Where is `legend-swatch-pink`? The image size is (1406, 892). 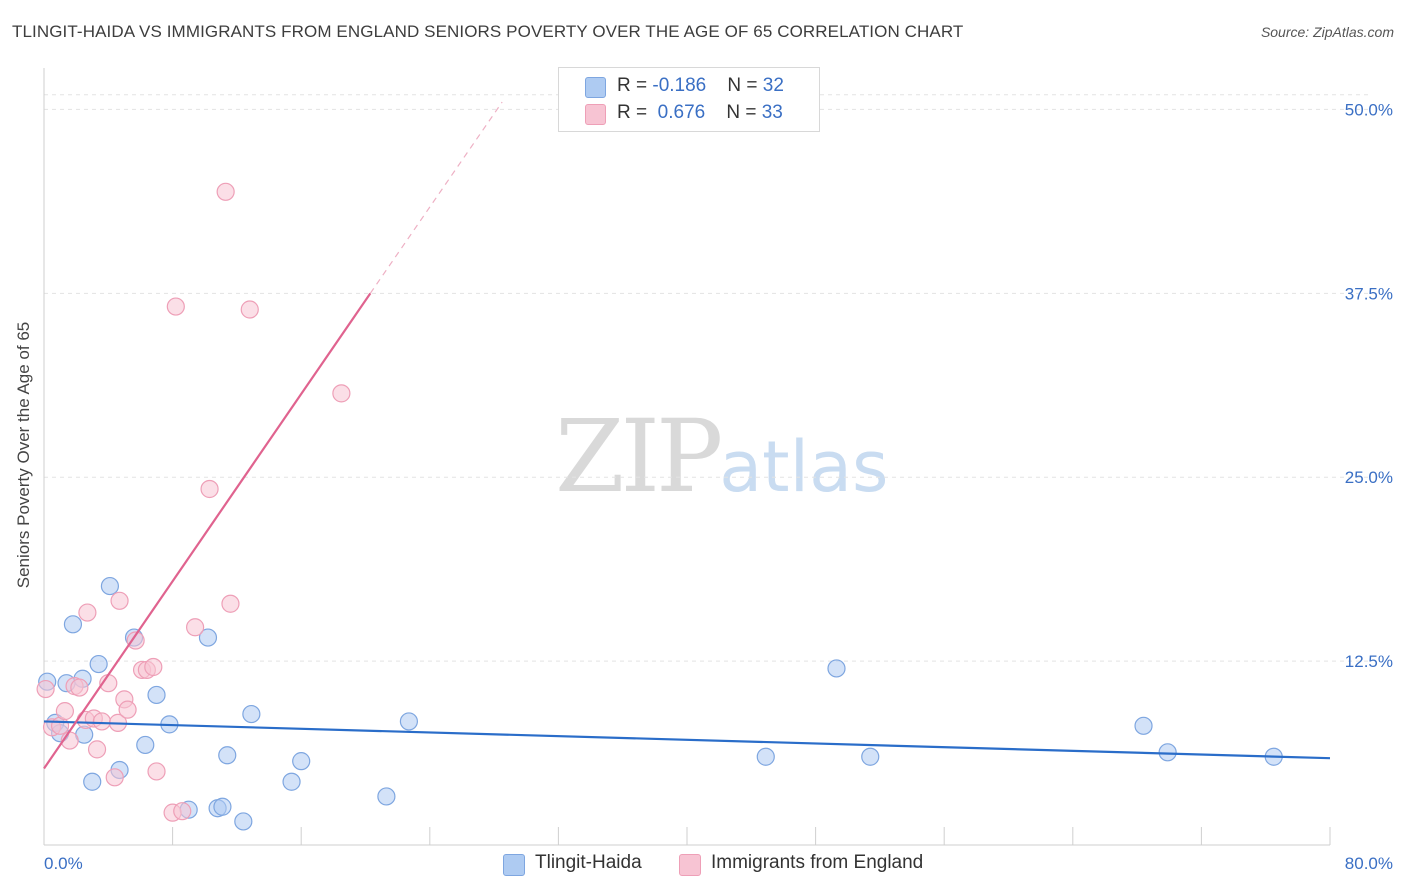
legend-swatch-pink is located at coordinates (595, 114).